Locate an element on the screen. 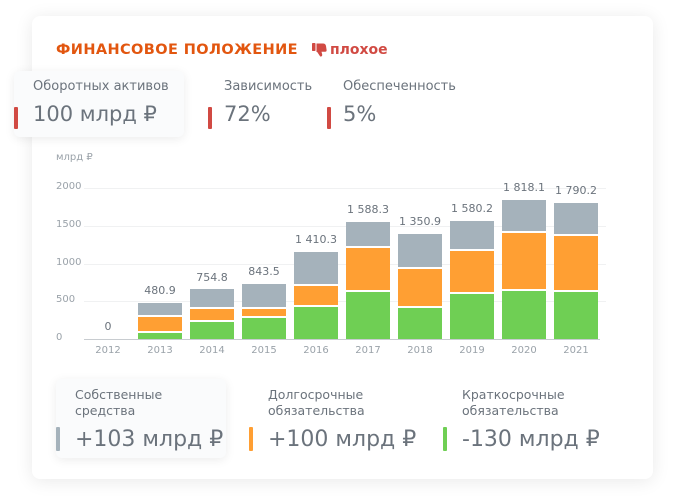 The height and width of the screenshot is (496, 685). header: ФИНАНСОВОЕ ПОЛОЖЕНИЕ плохое is located at coordinates (222, 50).